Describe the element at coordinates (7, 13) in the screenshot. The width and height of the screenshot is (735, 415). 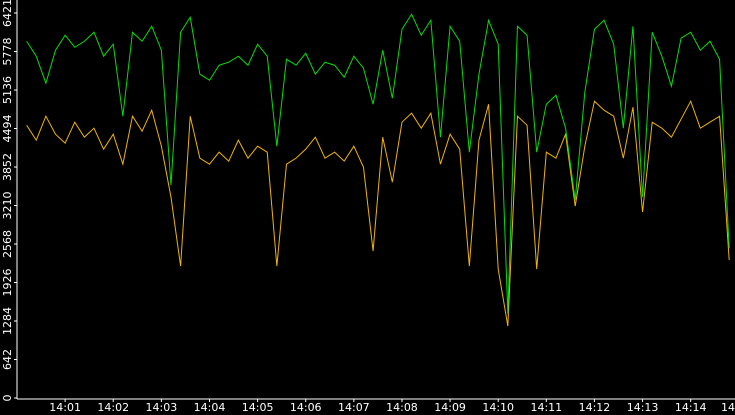
I see `y-tick-label: 6421` at that location.